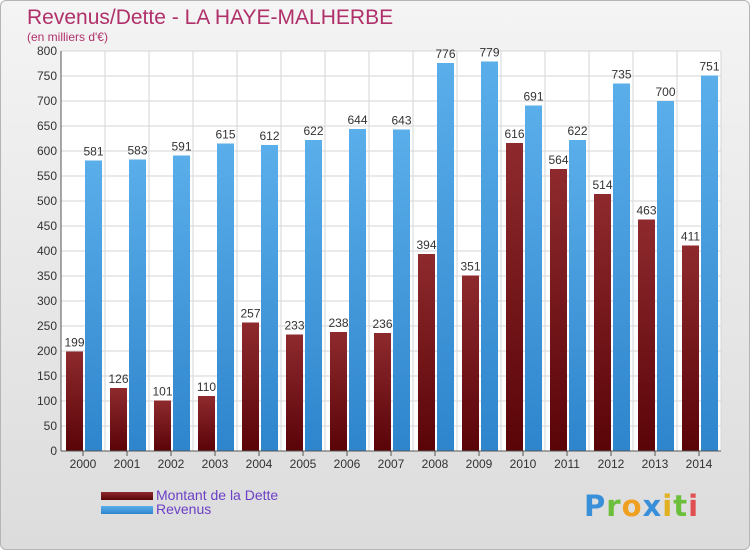 The image size is (750, 550). I want to click on y-tick-label: 800, so click(47, 51).